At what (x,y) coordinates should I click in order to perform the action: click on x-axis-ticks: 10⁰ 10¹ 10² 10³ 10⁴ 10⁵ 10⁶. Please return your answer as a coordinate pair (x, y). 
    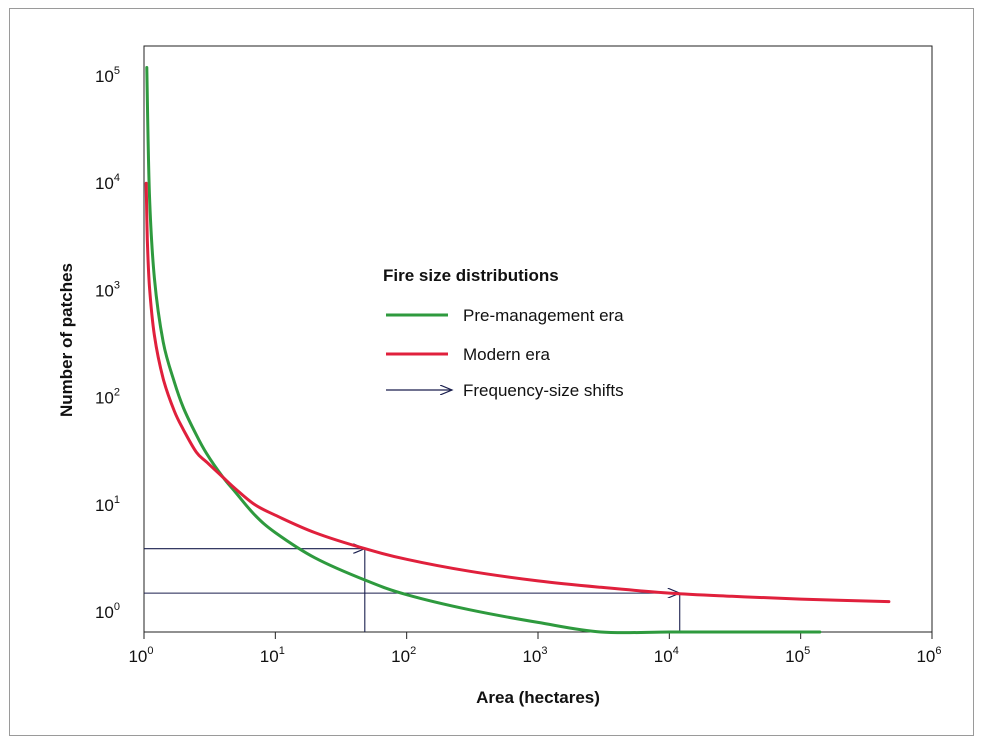
    Looking at the image, I should click on (535, 649).